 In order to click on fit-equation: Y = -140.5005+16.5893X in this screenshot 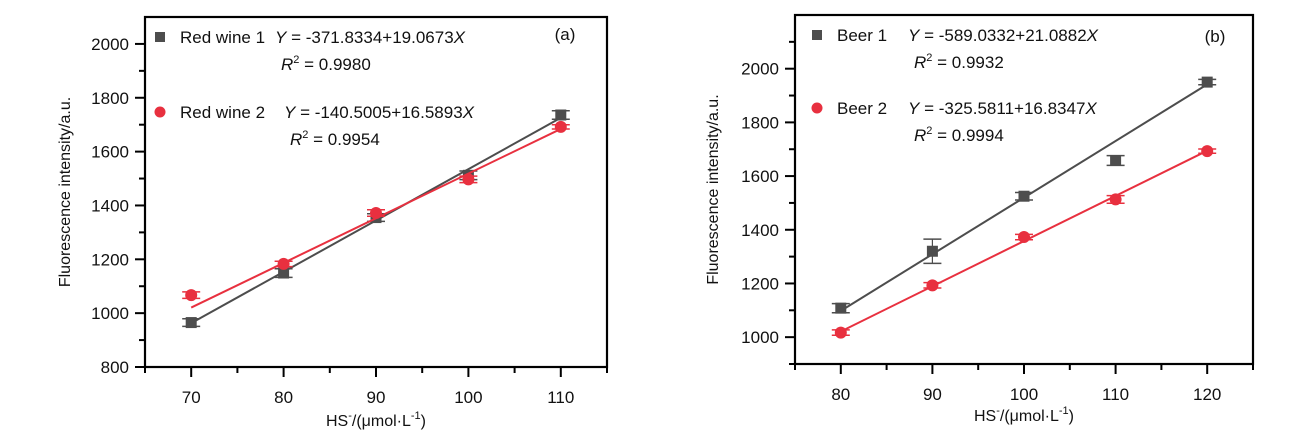, I will do `click(379, 112)`.